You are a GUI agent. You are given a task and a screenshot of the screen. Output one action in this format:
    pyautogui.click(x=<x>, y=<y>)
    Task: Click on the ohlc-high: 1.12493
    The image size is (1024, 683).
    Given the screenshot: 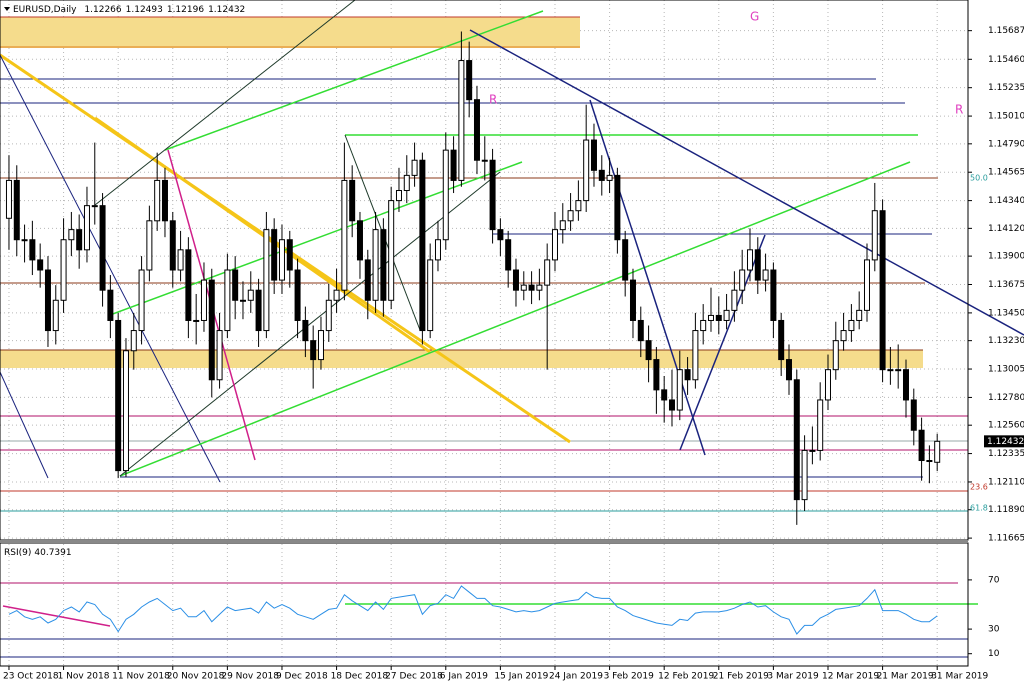 What is the action you would take?
    pyautogui.click(x=144, y=10)
    